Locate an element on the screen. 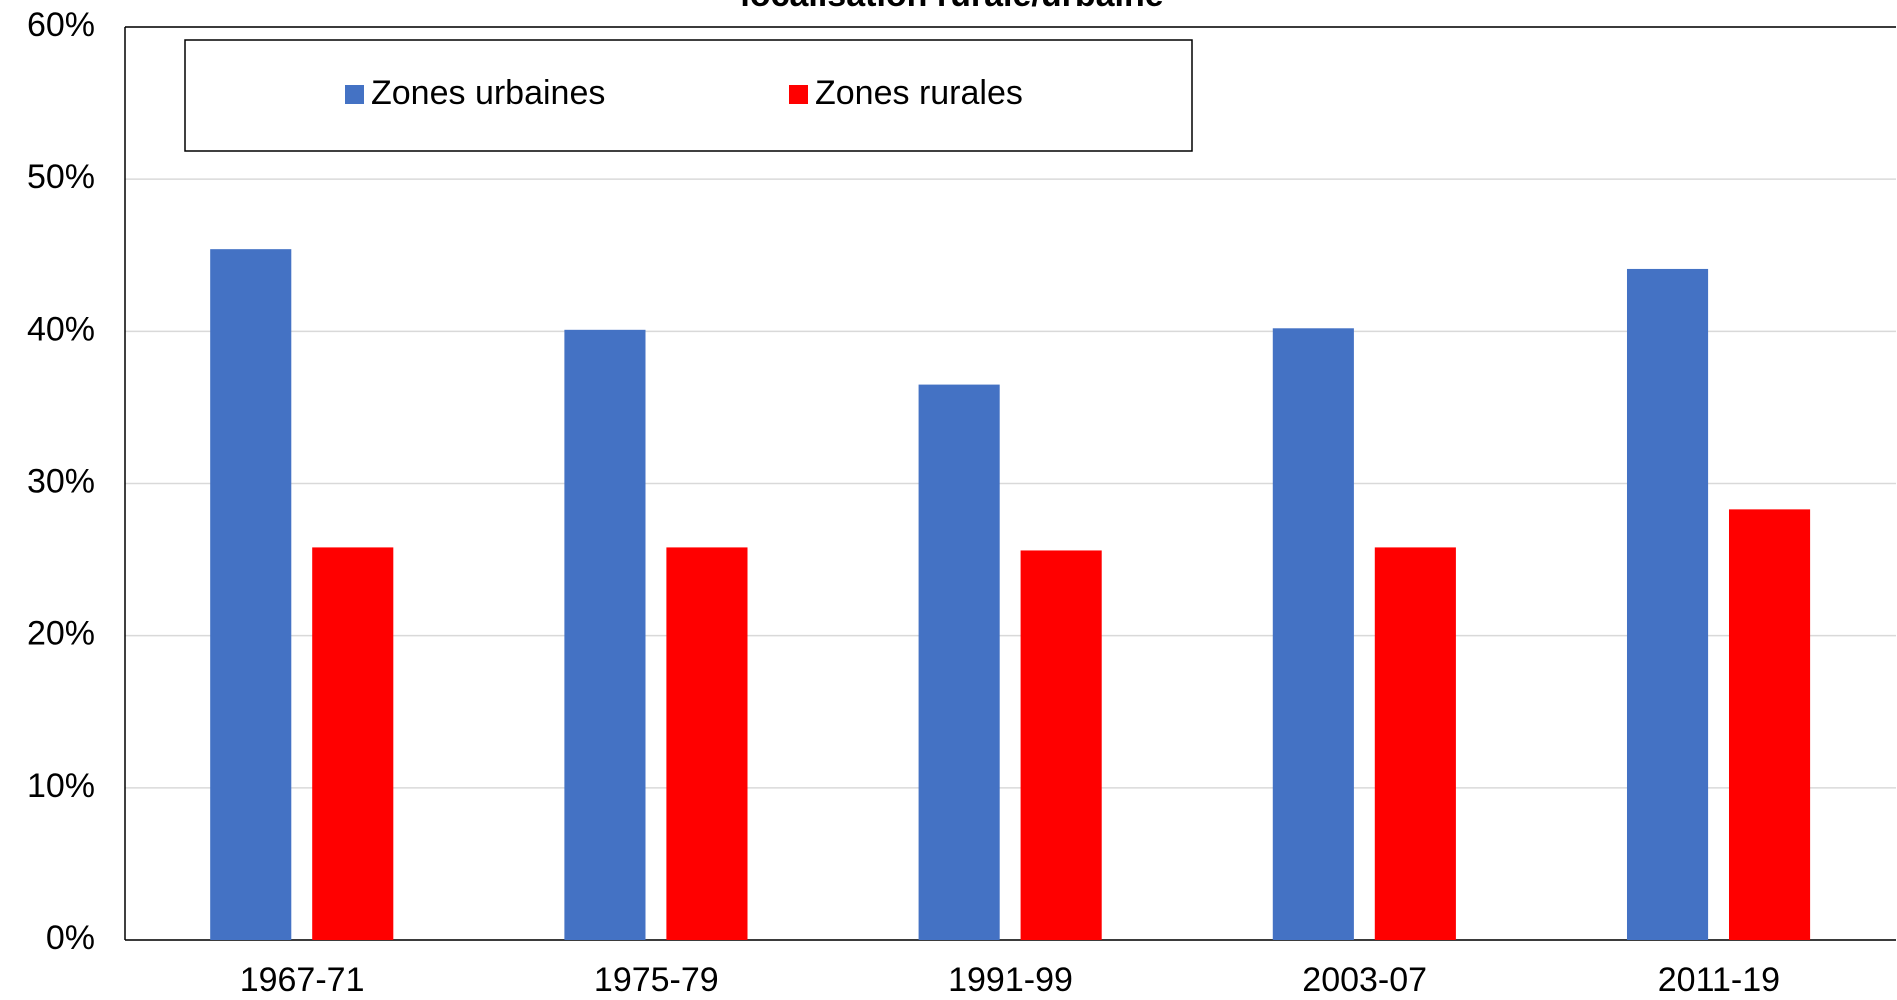  y-tick-label: 60% is located at coordinates (61, 25).